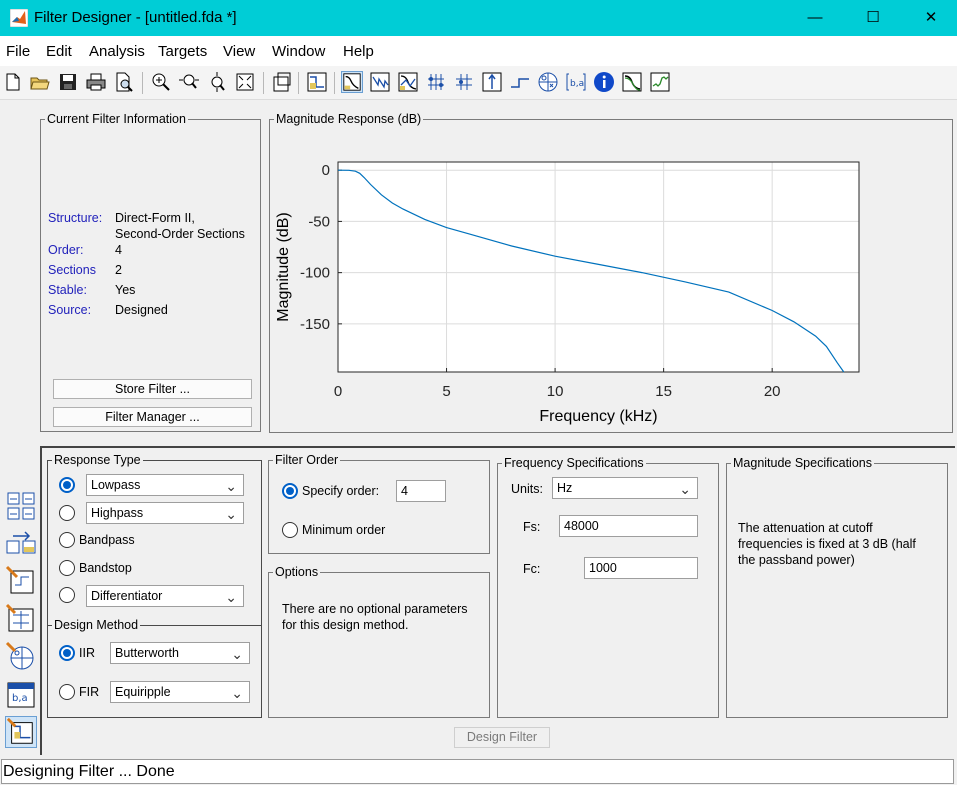 The image size is (957, 785). Describe the element at coordinates (796, 560) in the screenshot. I see `magnitude-specs-note-line-3: the passband power)` at that location.